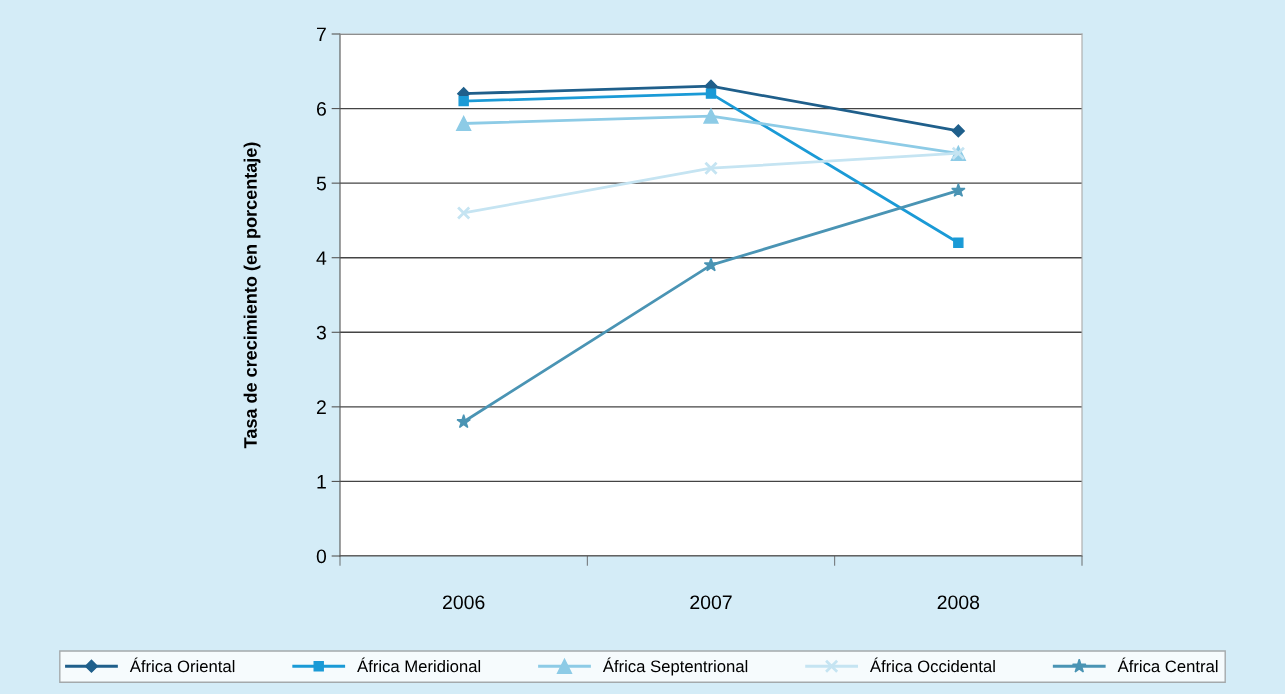  I want to click on y-axis-title: Tasa de crecimiento (en porcentaje), so click(252, 295).